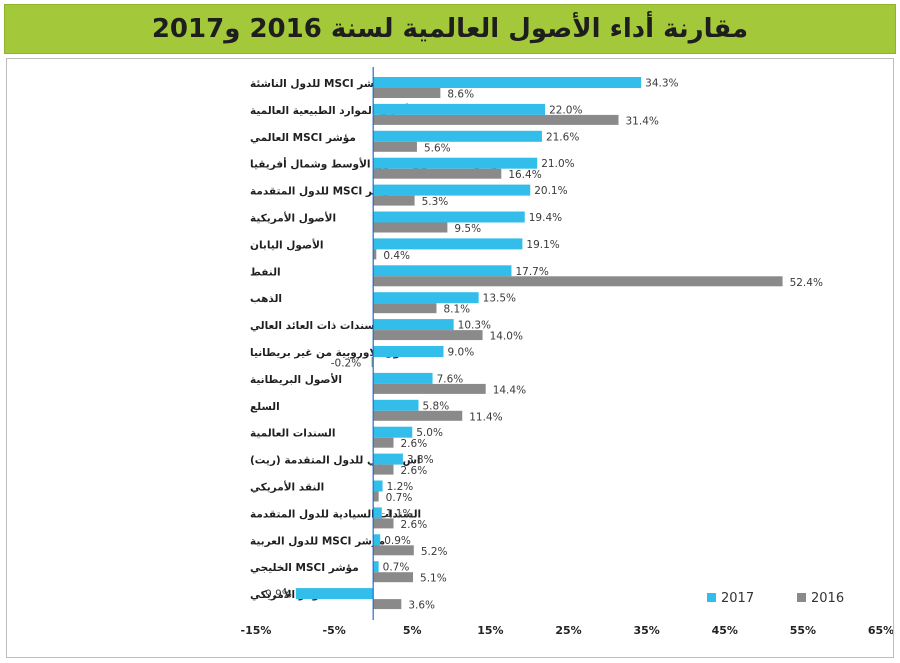 Image resolution: width=900 pixels, height=663 pixels. I want to click on category-label: مؤشر MSCI الخليجي, so click(304, 568).